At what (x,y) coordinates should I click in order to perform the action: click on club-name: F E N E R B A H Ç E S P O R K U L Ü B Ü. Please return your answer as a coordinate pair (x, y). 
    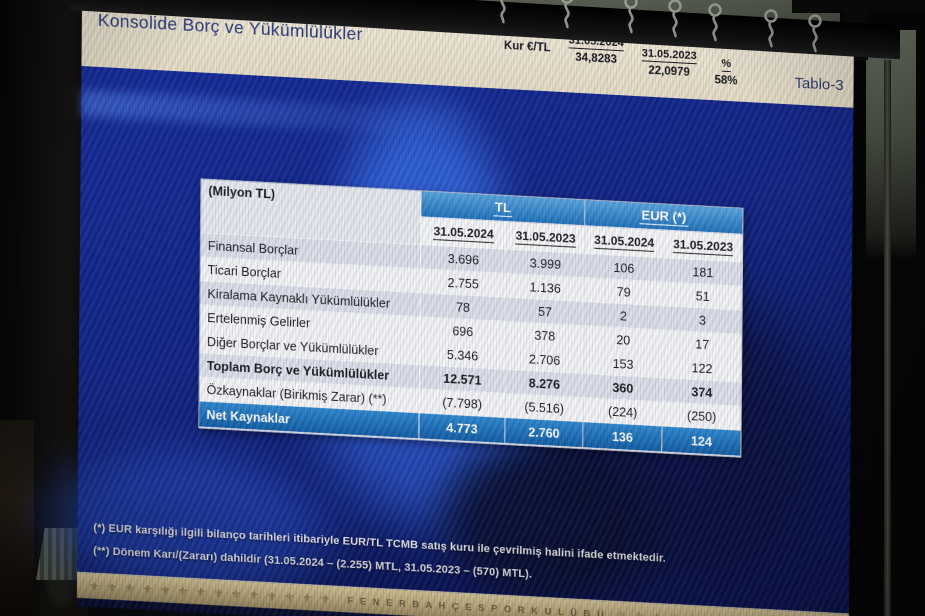
    Looking at the image, I should click on (476, 605).